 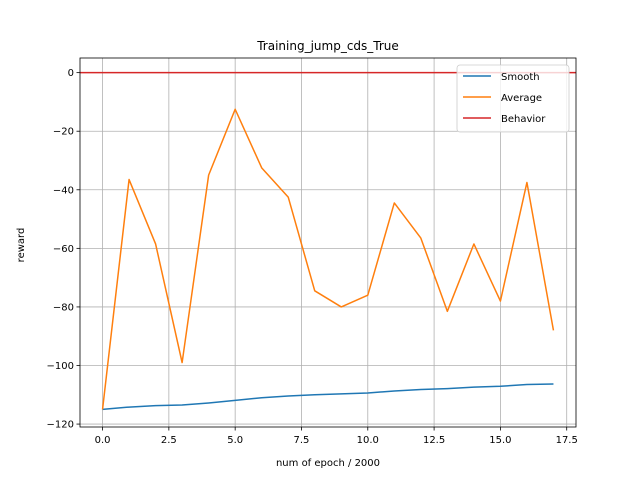 What do you see at coordinates (60, 366) in the screenshot?
I see `y-tick-label: −100` at bounding box center [60, 366].